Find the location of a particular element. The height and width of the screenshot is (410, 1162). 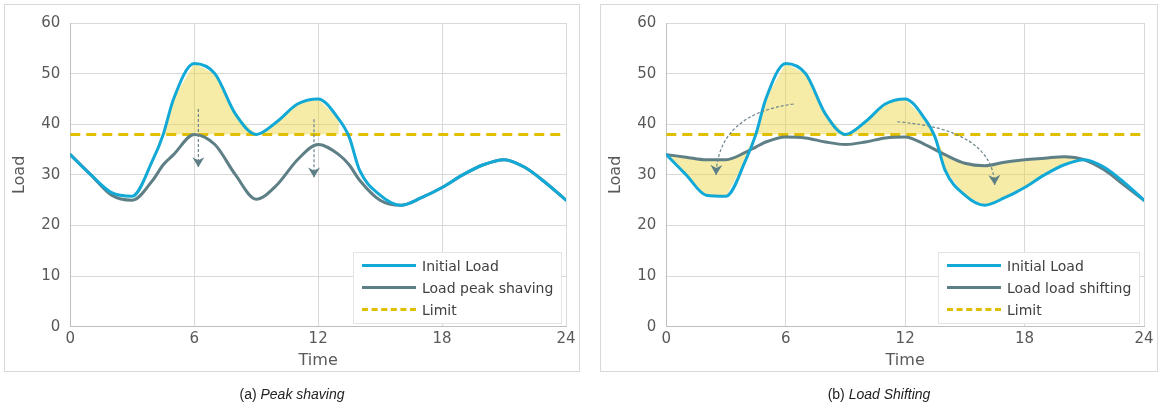

legend-label: Load load shifting is located at coordinates (1069, 287).